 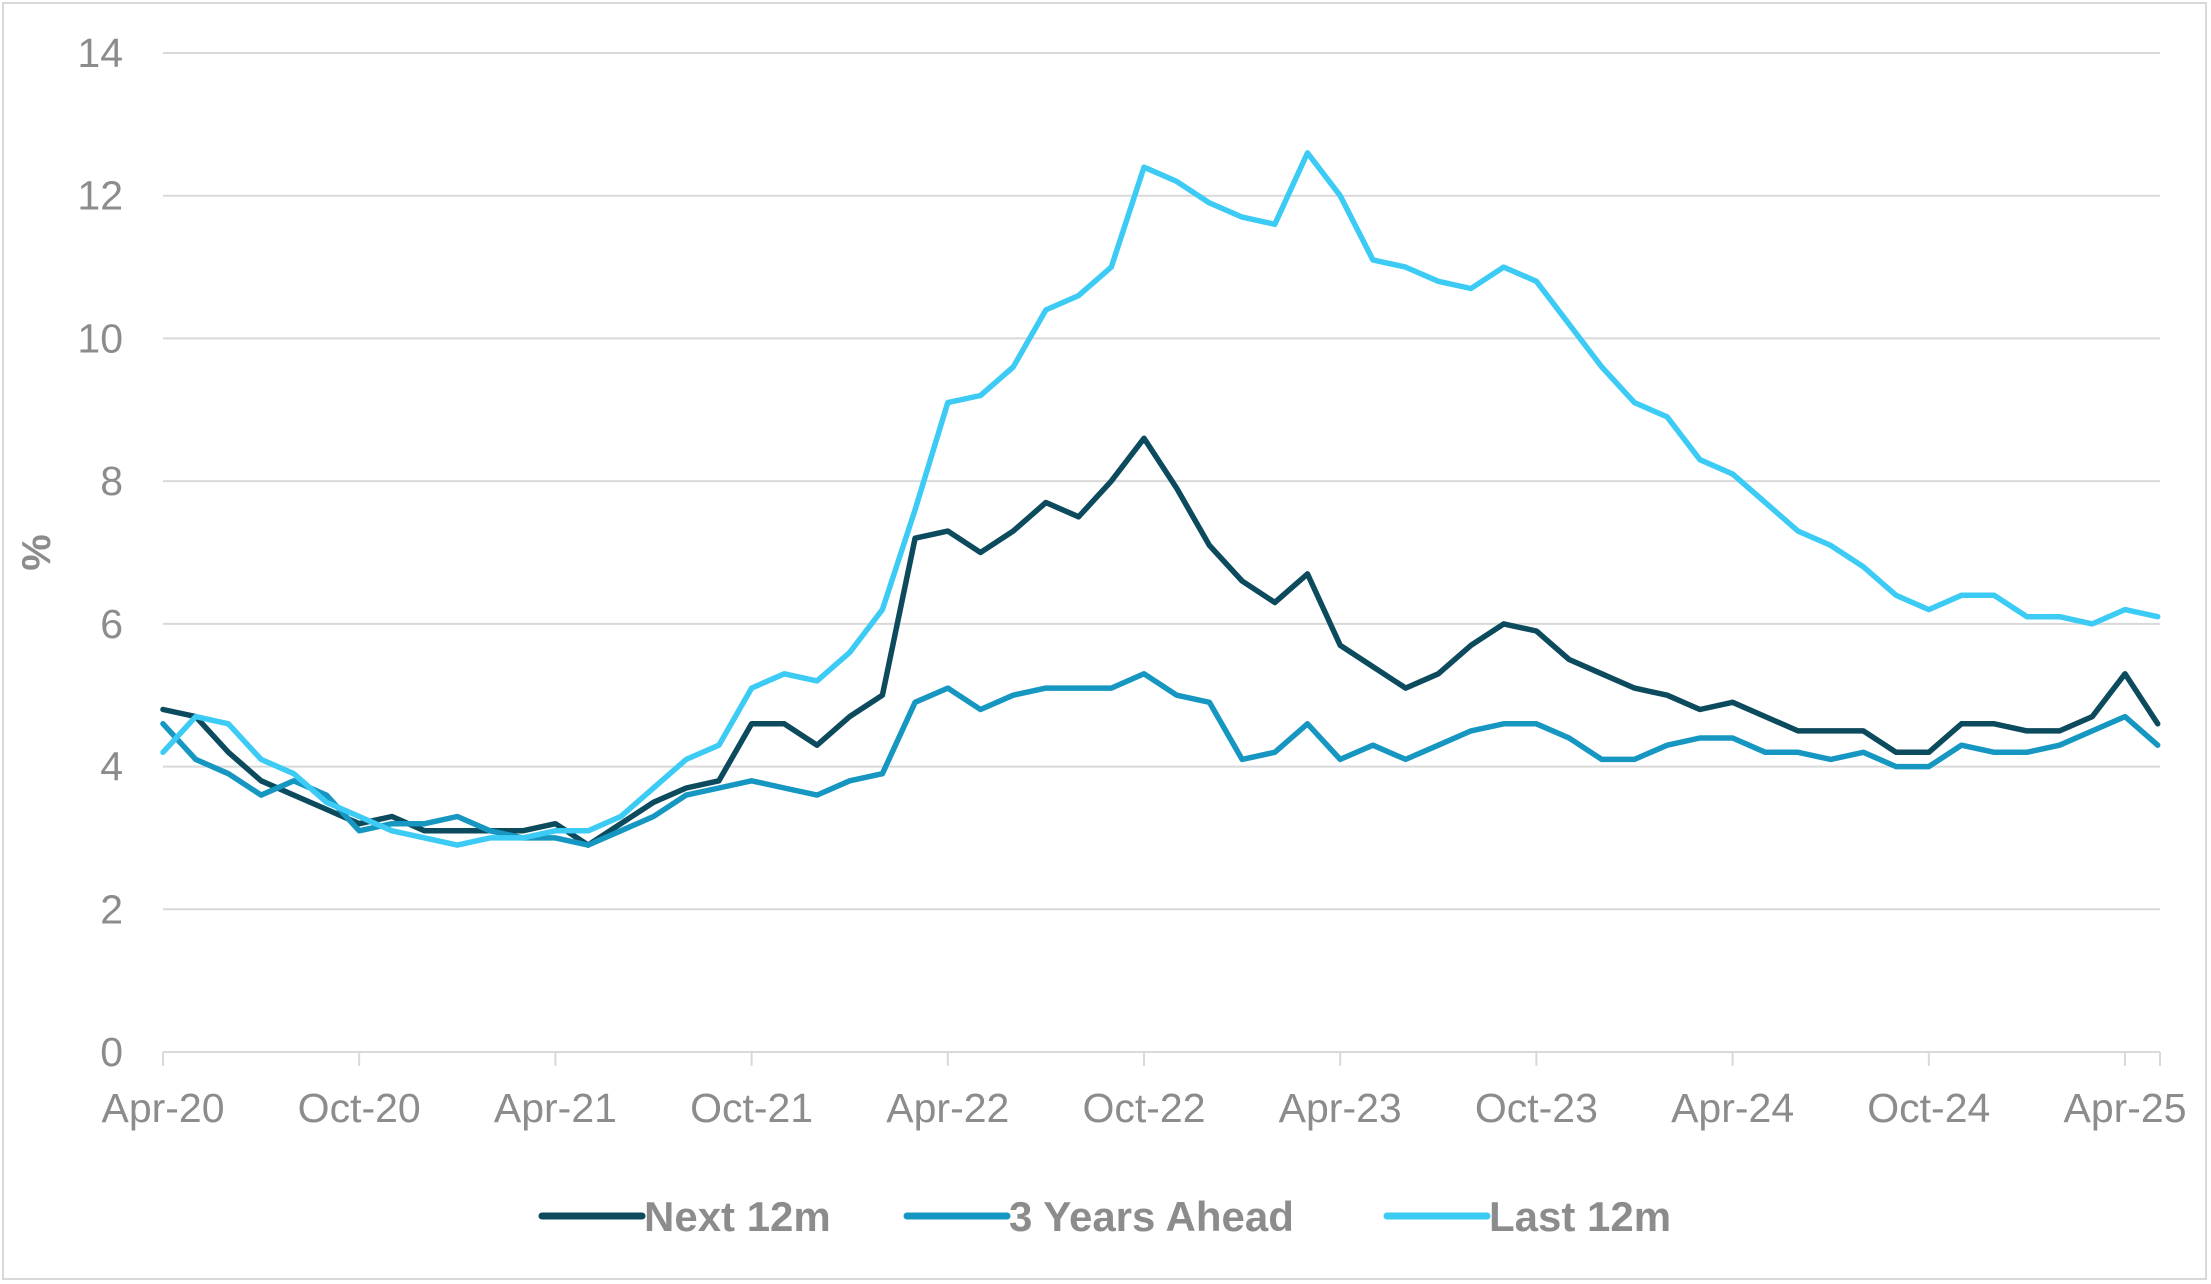 I want to click on x-tick-label: Oct-22, so click(x=1143, y=1108).